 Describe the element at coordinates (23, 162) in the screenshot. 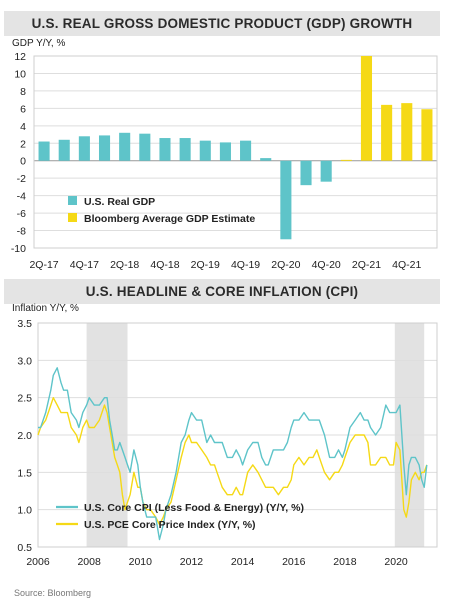

I see `y-tick-label: 0` at that location.